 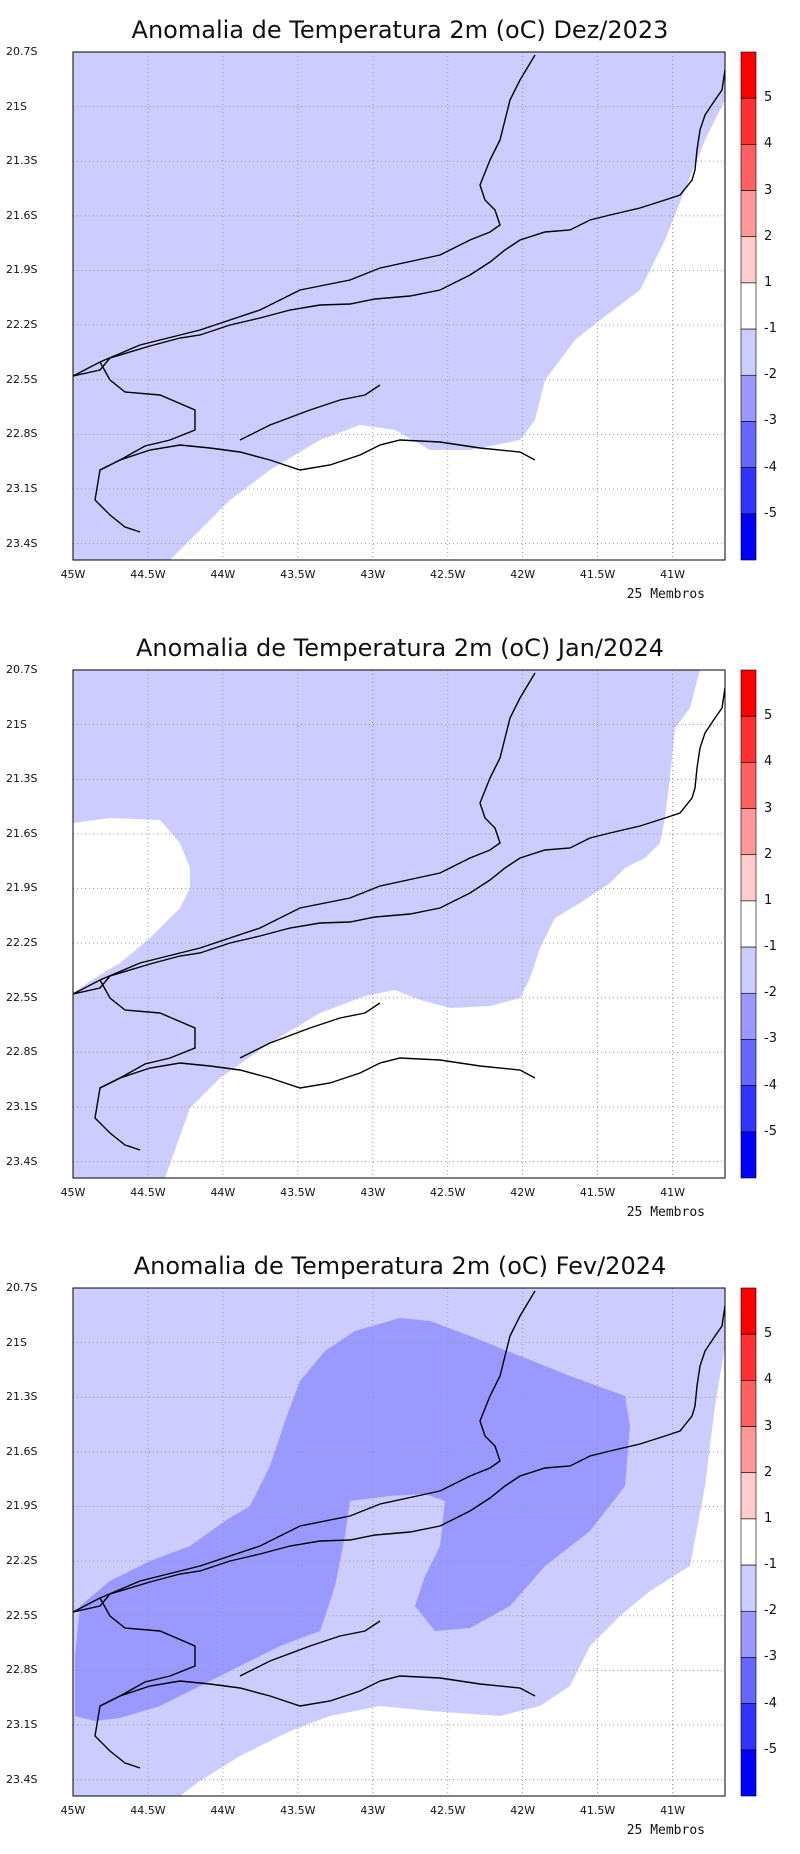 What do you see at coordinates (22, 434) in the screenshot?
I see `lat-tick-label: 22.8S` at bounding box center [22, 434].